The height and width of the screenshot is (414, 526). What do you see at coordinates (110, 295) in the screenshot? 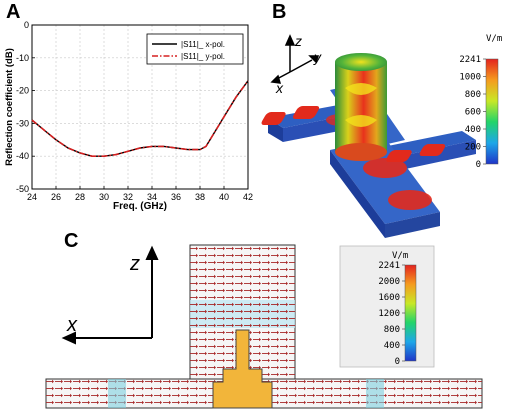
I see `axes-c` at bounding box center [110, 295].